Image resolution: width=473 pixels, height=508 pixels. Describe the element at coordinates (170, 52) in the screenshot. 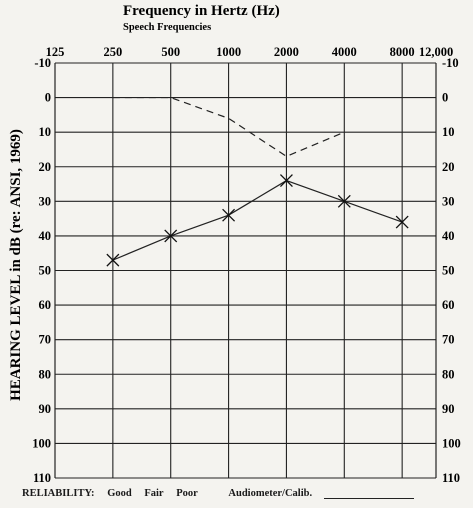

I see `x-tick-label: 500` at that location.